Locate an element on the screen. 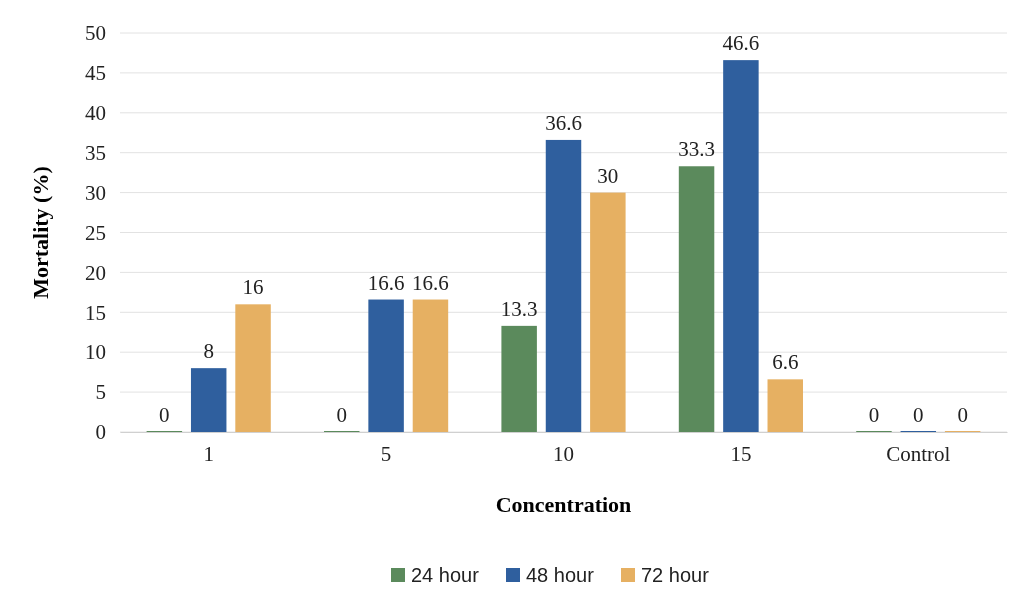  y-tick-label: 35 is located at coordinates (95, 152).